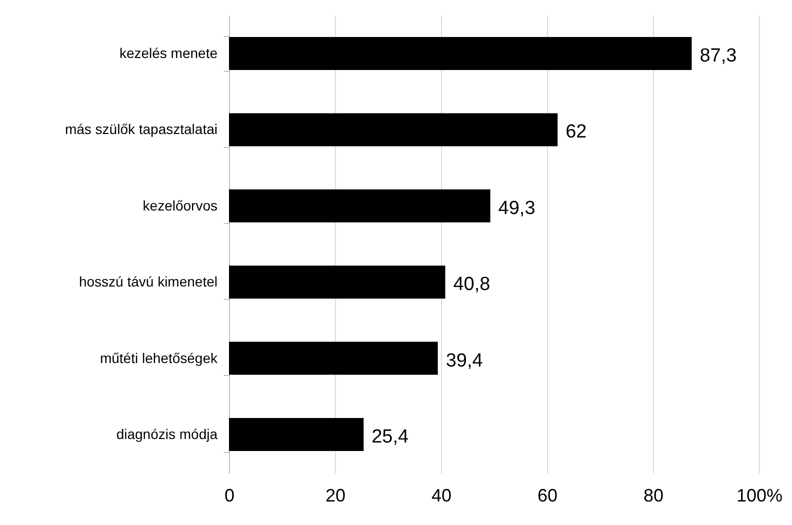 Image resolution: width=792 pixels, height=525 pixels. What do you see at coordinates (168, 52) in the screenshot?
I see `y-tick-label: kezelés menete` at bounding box center [168, 52].